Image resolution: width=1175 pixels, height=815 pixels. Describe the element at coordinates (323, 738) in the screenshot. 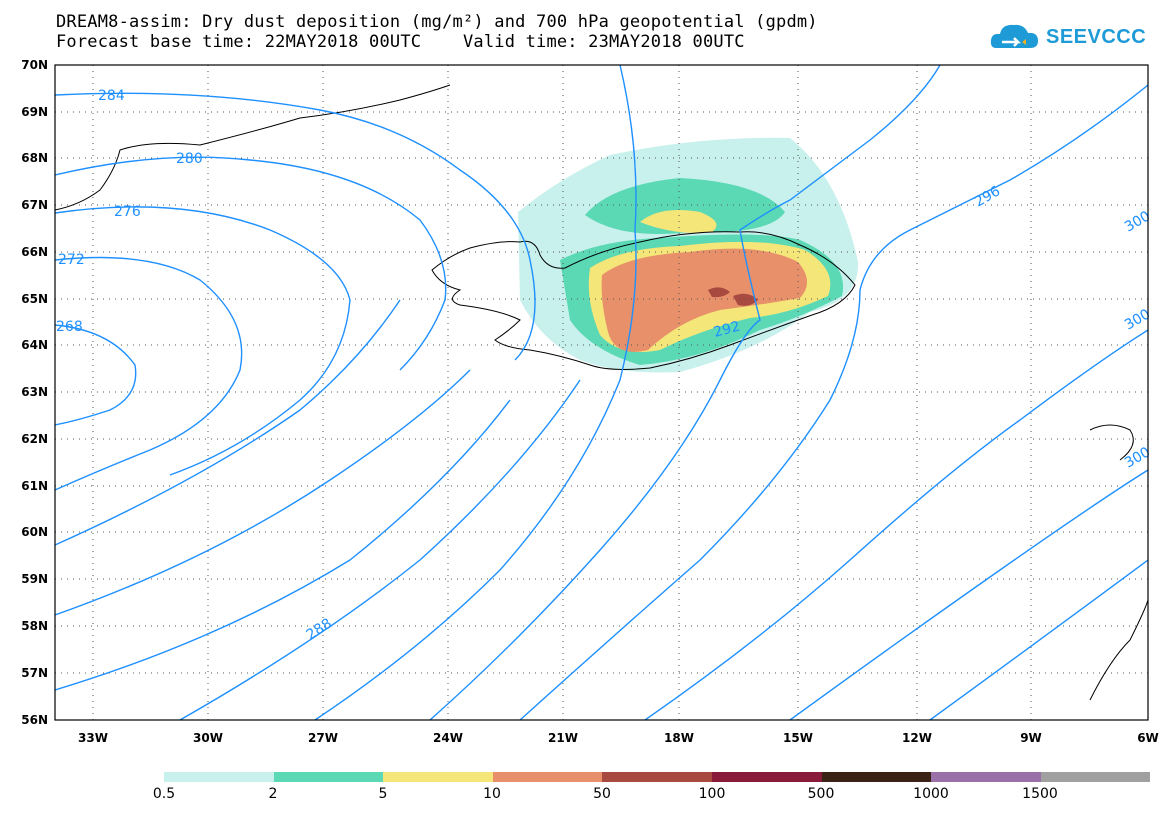

I see `lon-label: 27W` at that location.